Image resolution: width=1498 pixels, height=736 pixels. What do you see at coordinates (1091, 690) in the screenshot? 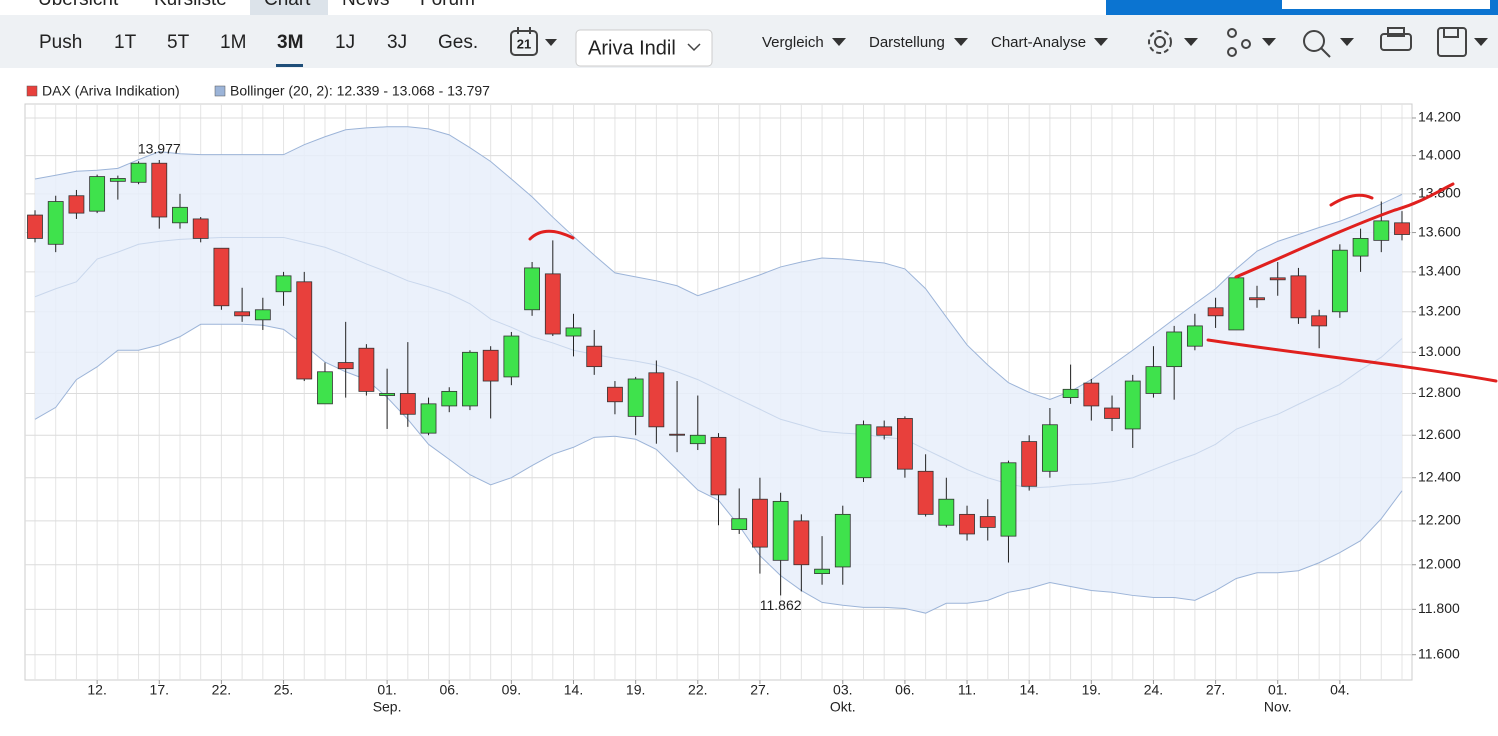
I see `x-tick-label: 19.` at bounding box center [1091, 690].